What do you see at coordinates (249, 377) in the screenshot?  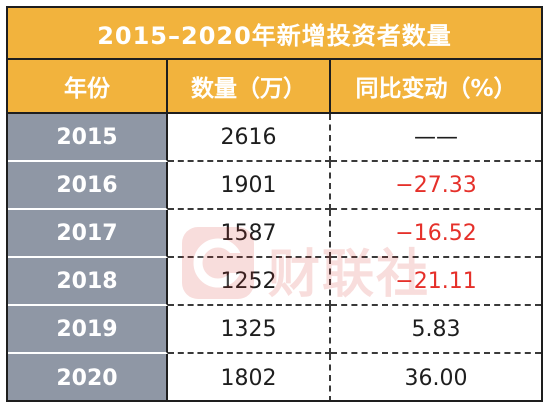 I see `count-cell: 1802` at bounding box center [249, 377].